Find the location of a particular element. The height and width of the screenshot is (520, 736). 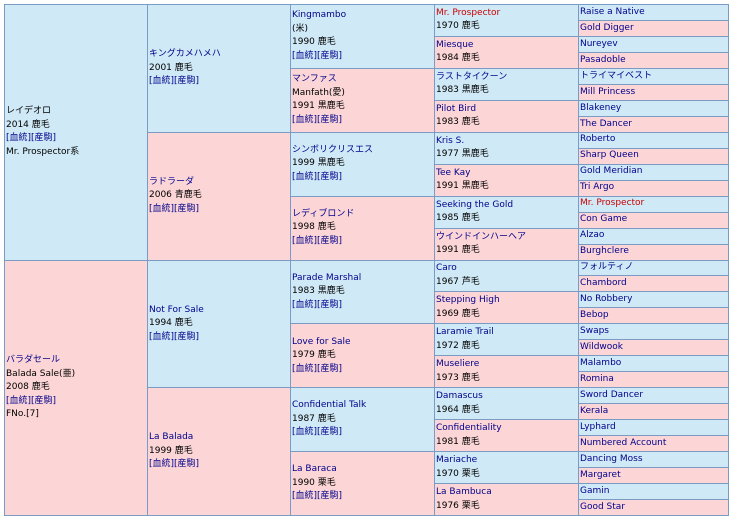

ancestor-g5-name: The Dancer is located at coordinates (606, 123).